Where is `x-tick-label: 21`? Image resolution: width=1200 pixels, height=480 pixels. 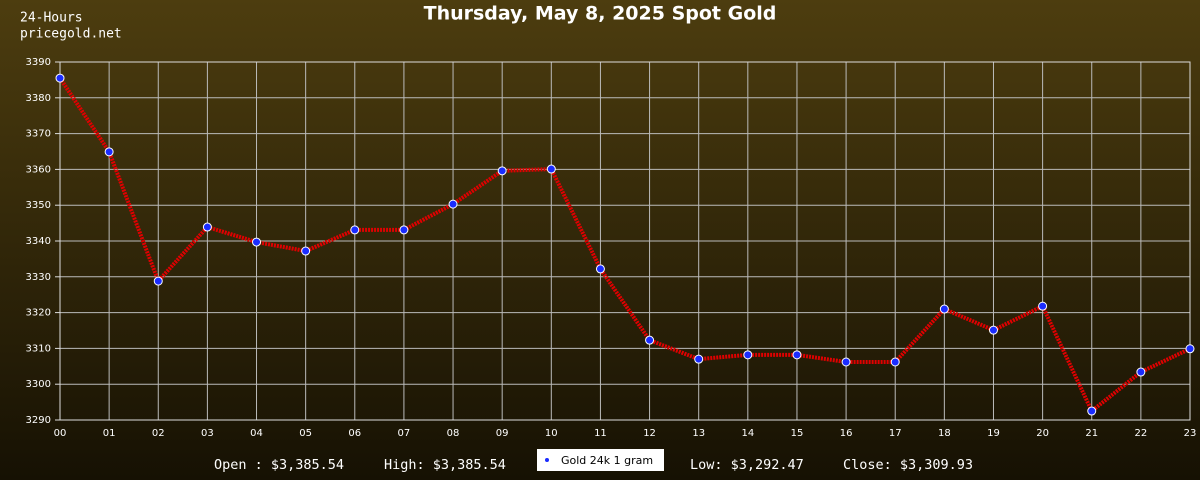
x-tick-label: 21 is located at coordinates (1091, 433).